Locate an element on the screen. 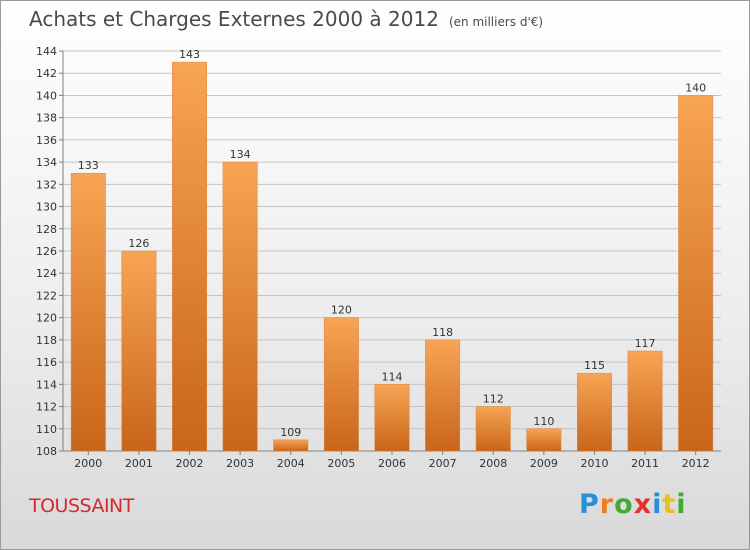 This screenshot has width=750, height=550. x-tick-label: 2011 is located at coordinates (645, 463).